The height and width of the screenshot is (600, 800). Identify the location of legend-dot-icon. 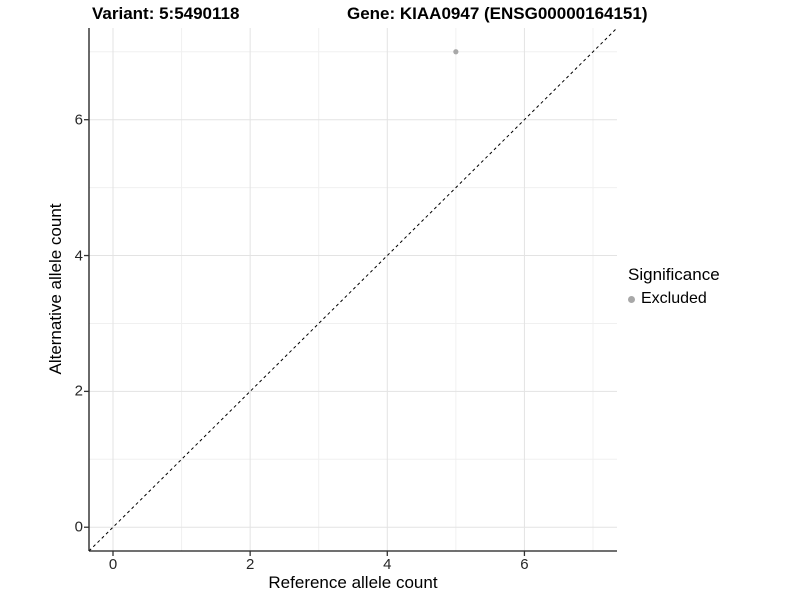
(631, 299).